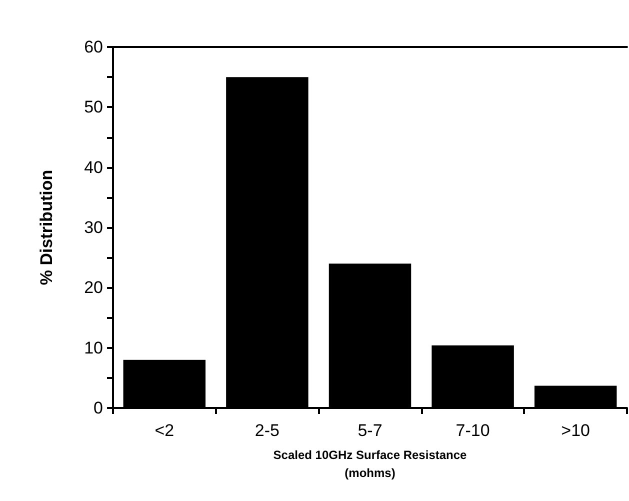 This screenshot has height=501, width=629. What do you see at coordinates (267, 430) in the screenshot?
I see `x-tick-label: 2-5` at bounding box center [267, 430].